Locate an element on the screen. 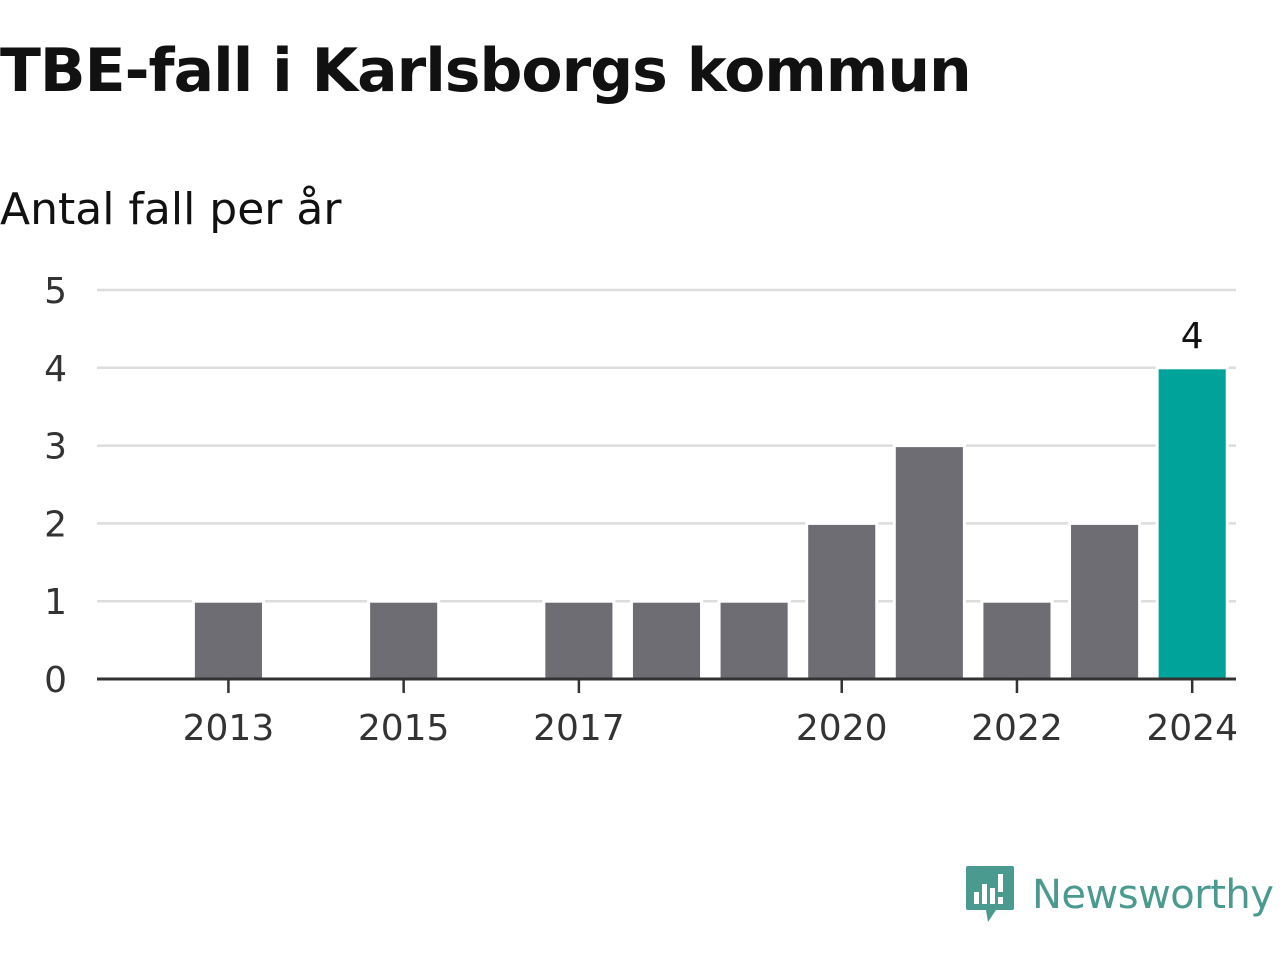  y-tick-label: 2 is located at coordinates (55, 524).